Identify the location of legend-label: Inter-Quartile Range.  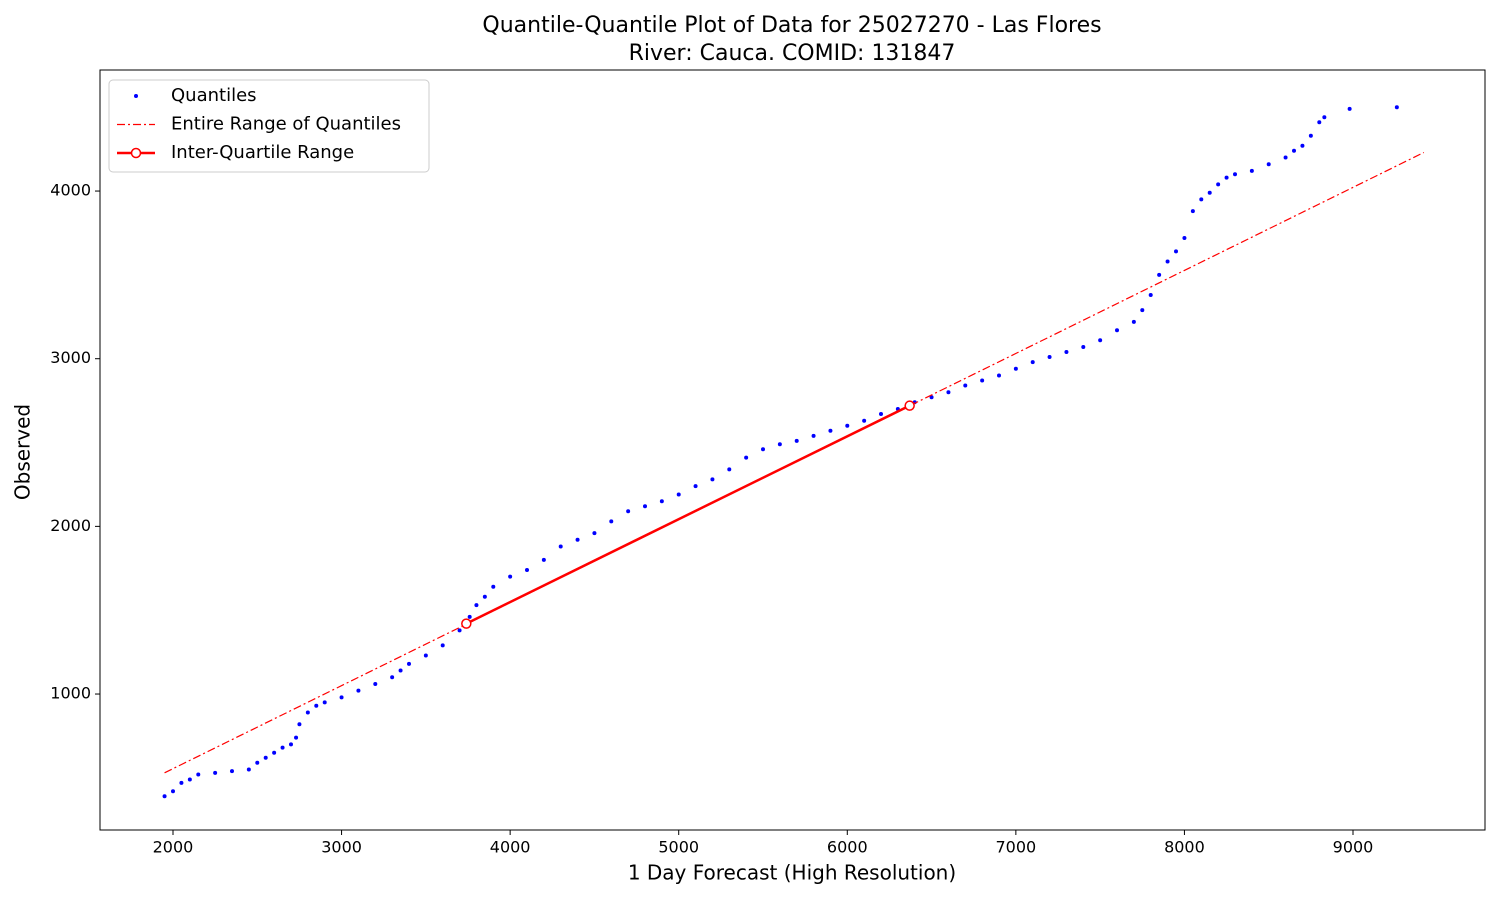
(262, 152).